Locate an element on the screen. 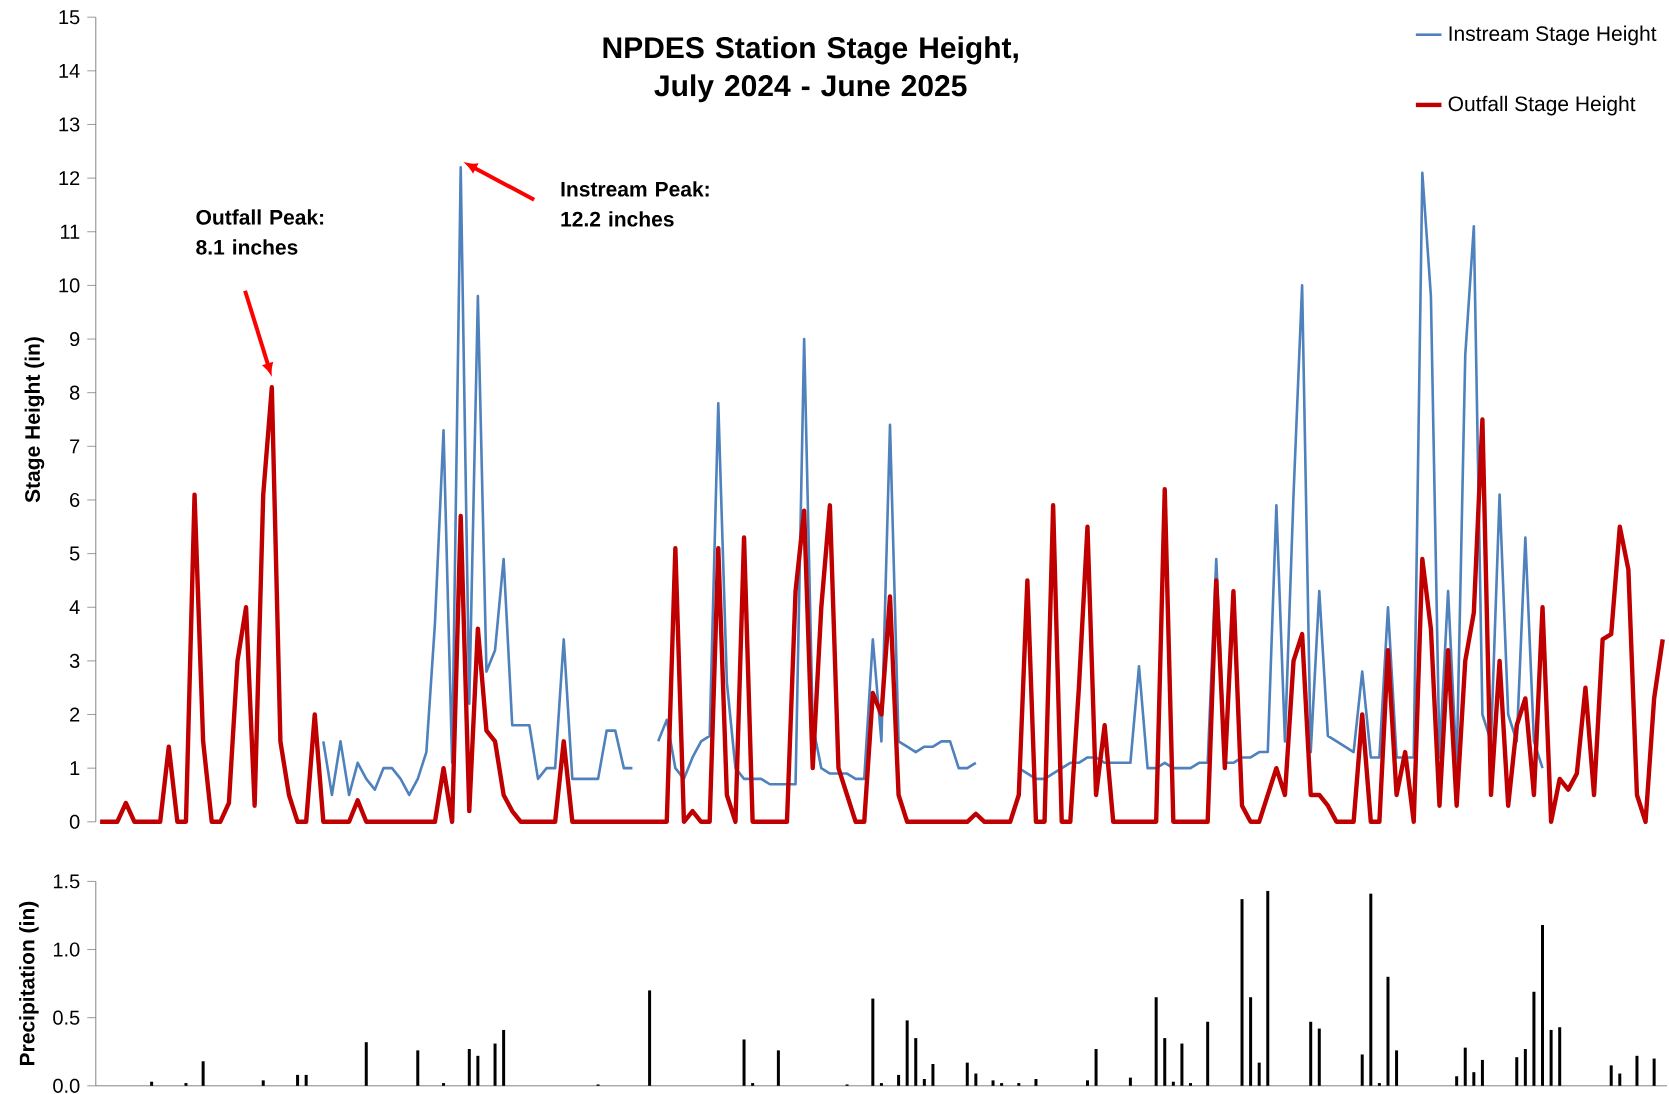 The height and width of the screenshot is (1094, 1669). y-tick-label: 0.0 is located at coordinates (66, 1085).